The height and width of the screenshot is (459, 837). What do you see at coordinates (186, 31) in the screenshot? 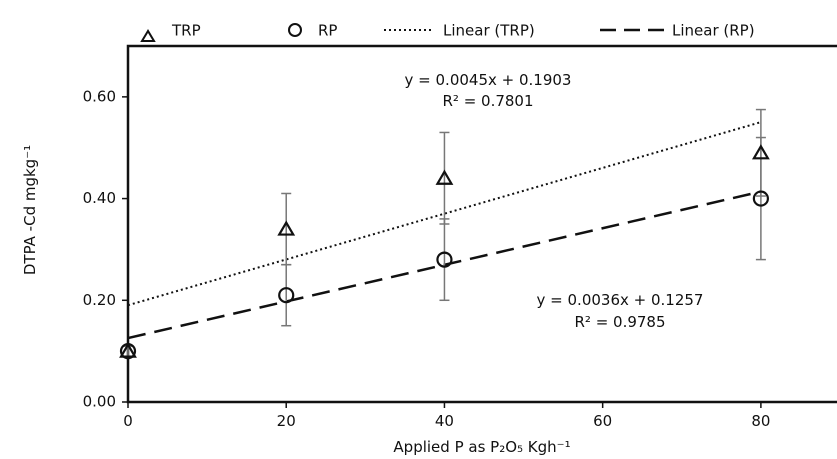
I see `legend-trp-label: TRP` at bounding box center [186, 31].